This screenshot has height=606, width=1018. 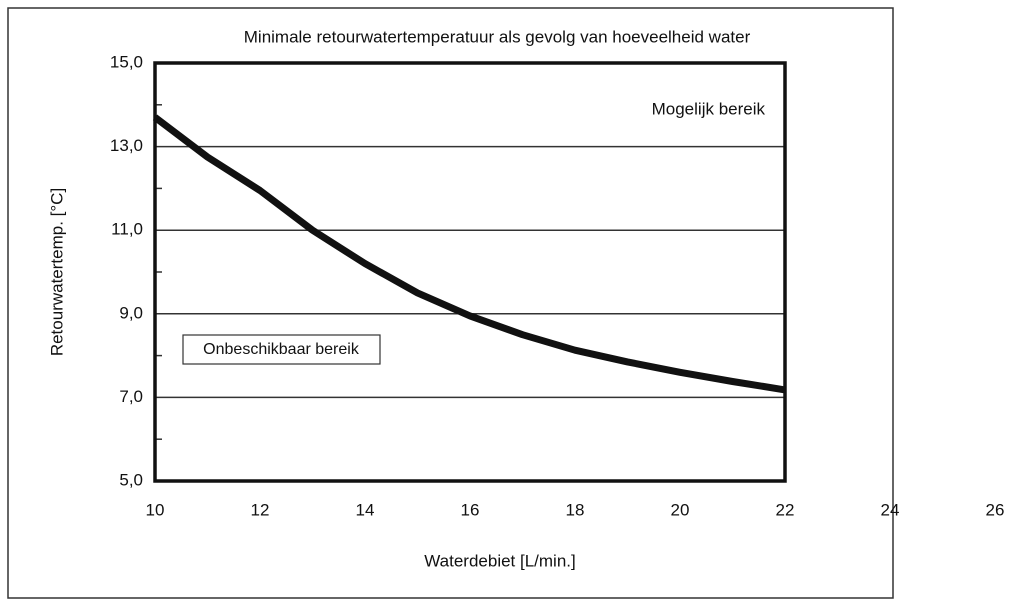 I want to click on x-axis-label: Waterdebiet [L/min.], so click(x=500, y=560).